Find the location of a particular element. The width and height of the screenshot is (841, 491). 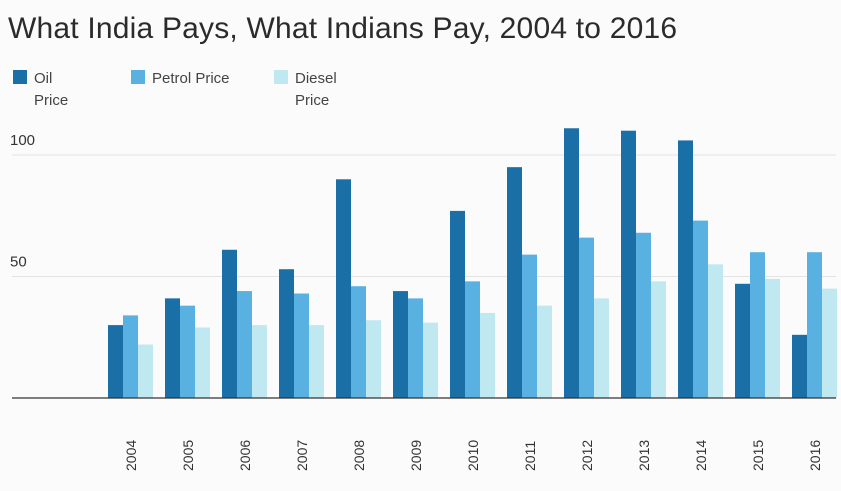

legend-item-oil-price: Oil Price is located at coordinates (51, 90).